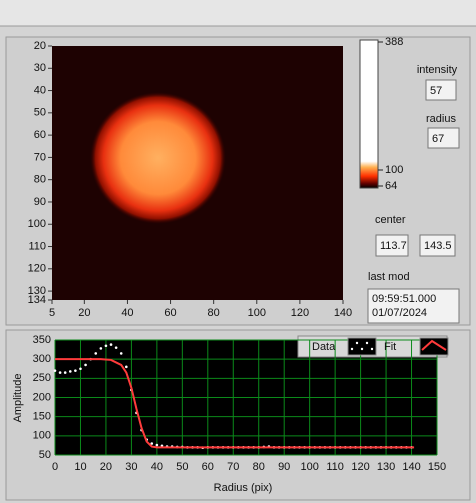  I want to click on x-tick-label: 130, so click(386, 467).